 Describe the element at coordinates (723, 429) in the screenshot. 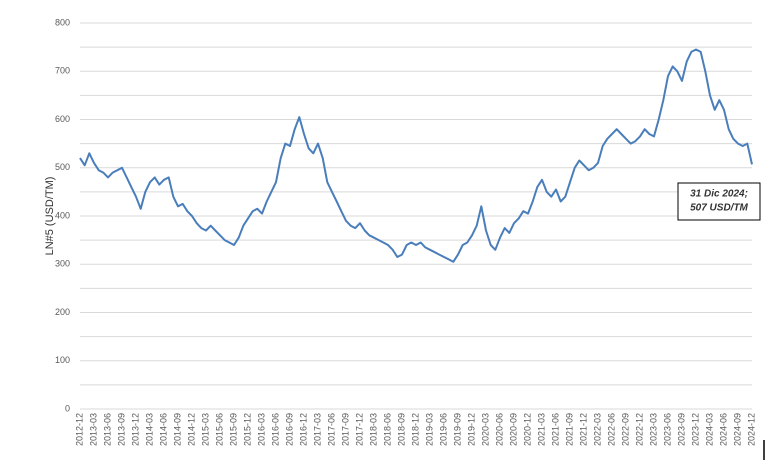

I see `x-tick-label: 2024-06` at that location.